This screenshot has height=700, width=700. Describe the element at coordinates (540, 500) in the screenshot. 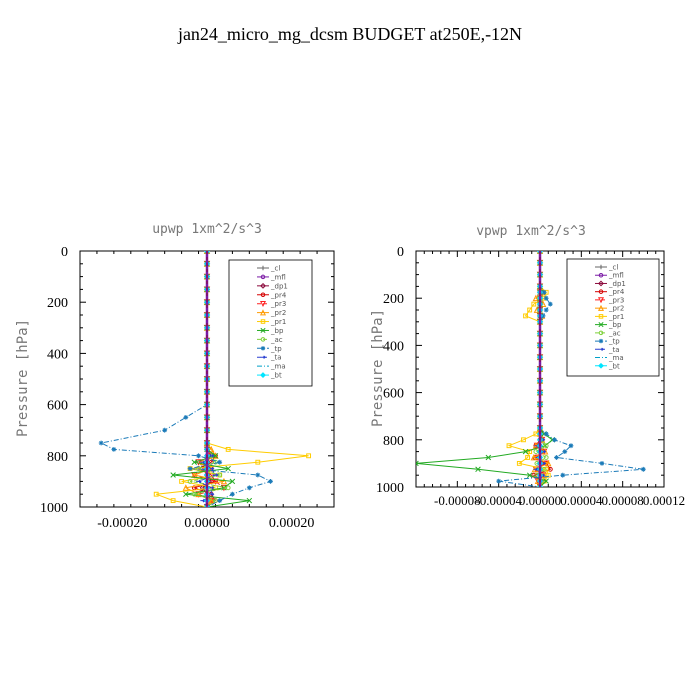

I see `vpwp-x-tick-label: 0.00000` at that location.